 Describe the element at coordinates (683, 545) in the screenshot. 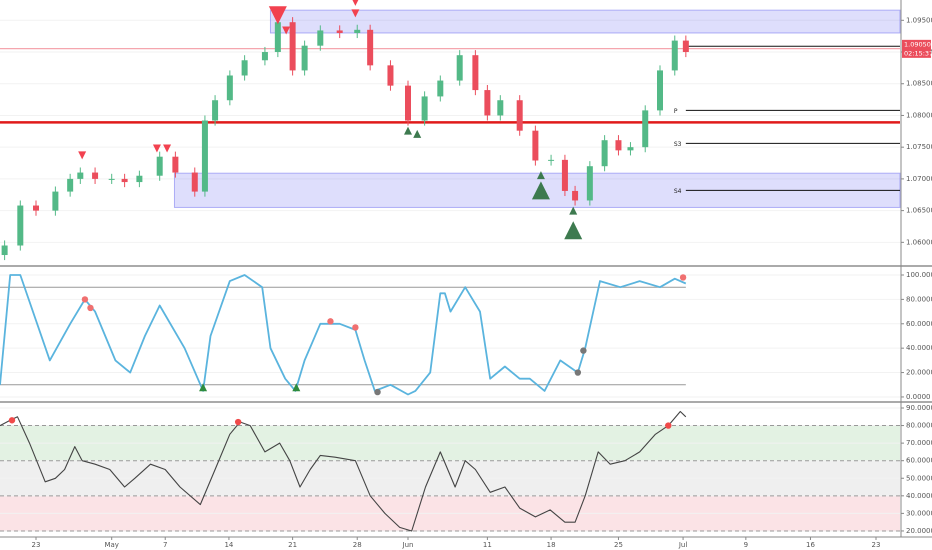

I see `x-tick-label: Jul` at that location.